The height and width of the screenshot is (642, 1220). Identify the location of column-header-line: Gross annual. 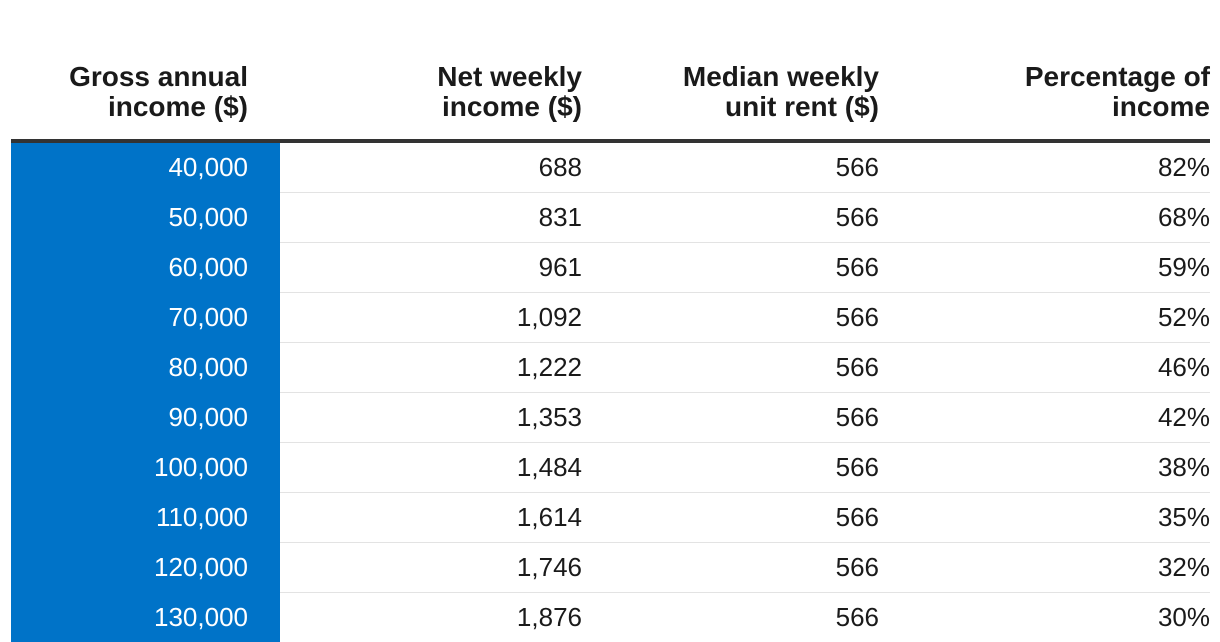
(129, 77).